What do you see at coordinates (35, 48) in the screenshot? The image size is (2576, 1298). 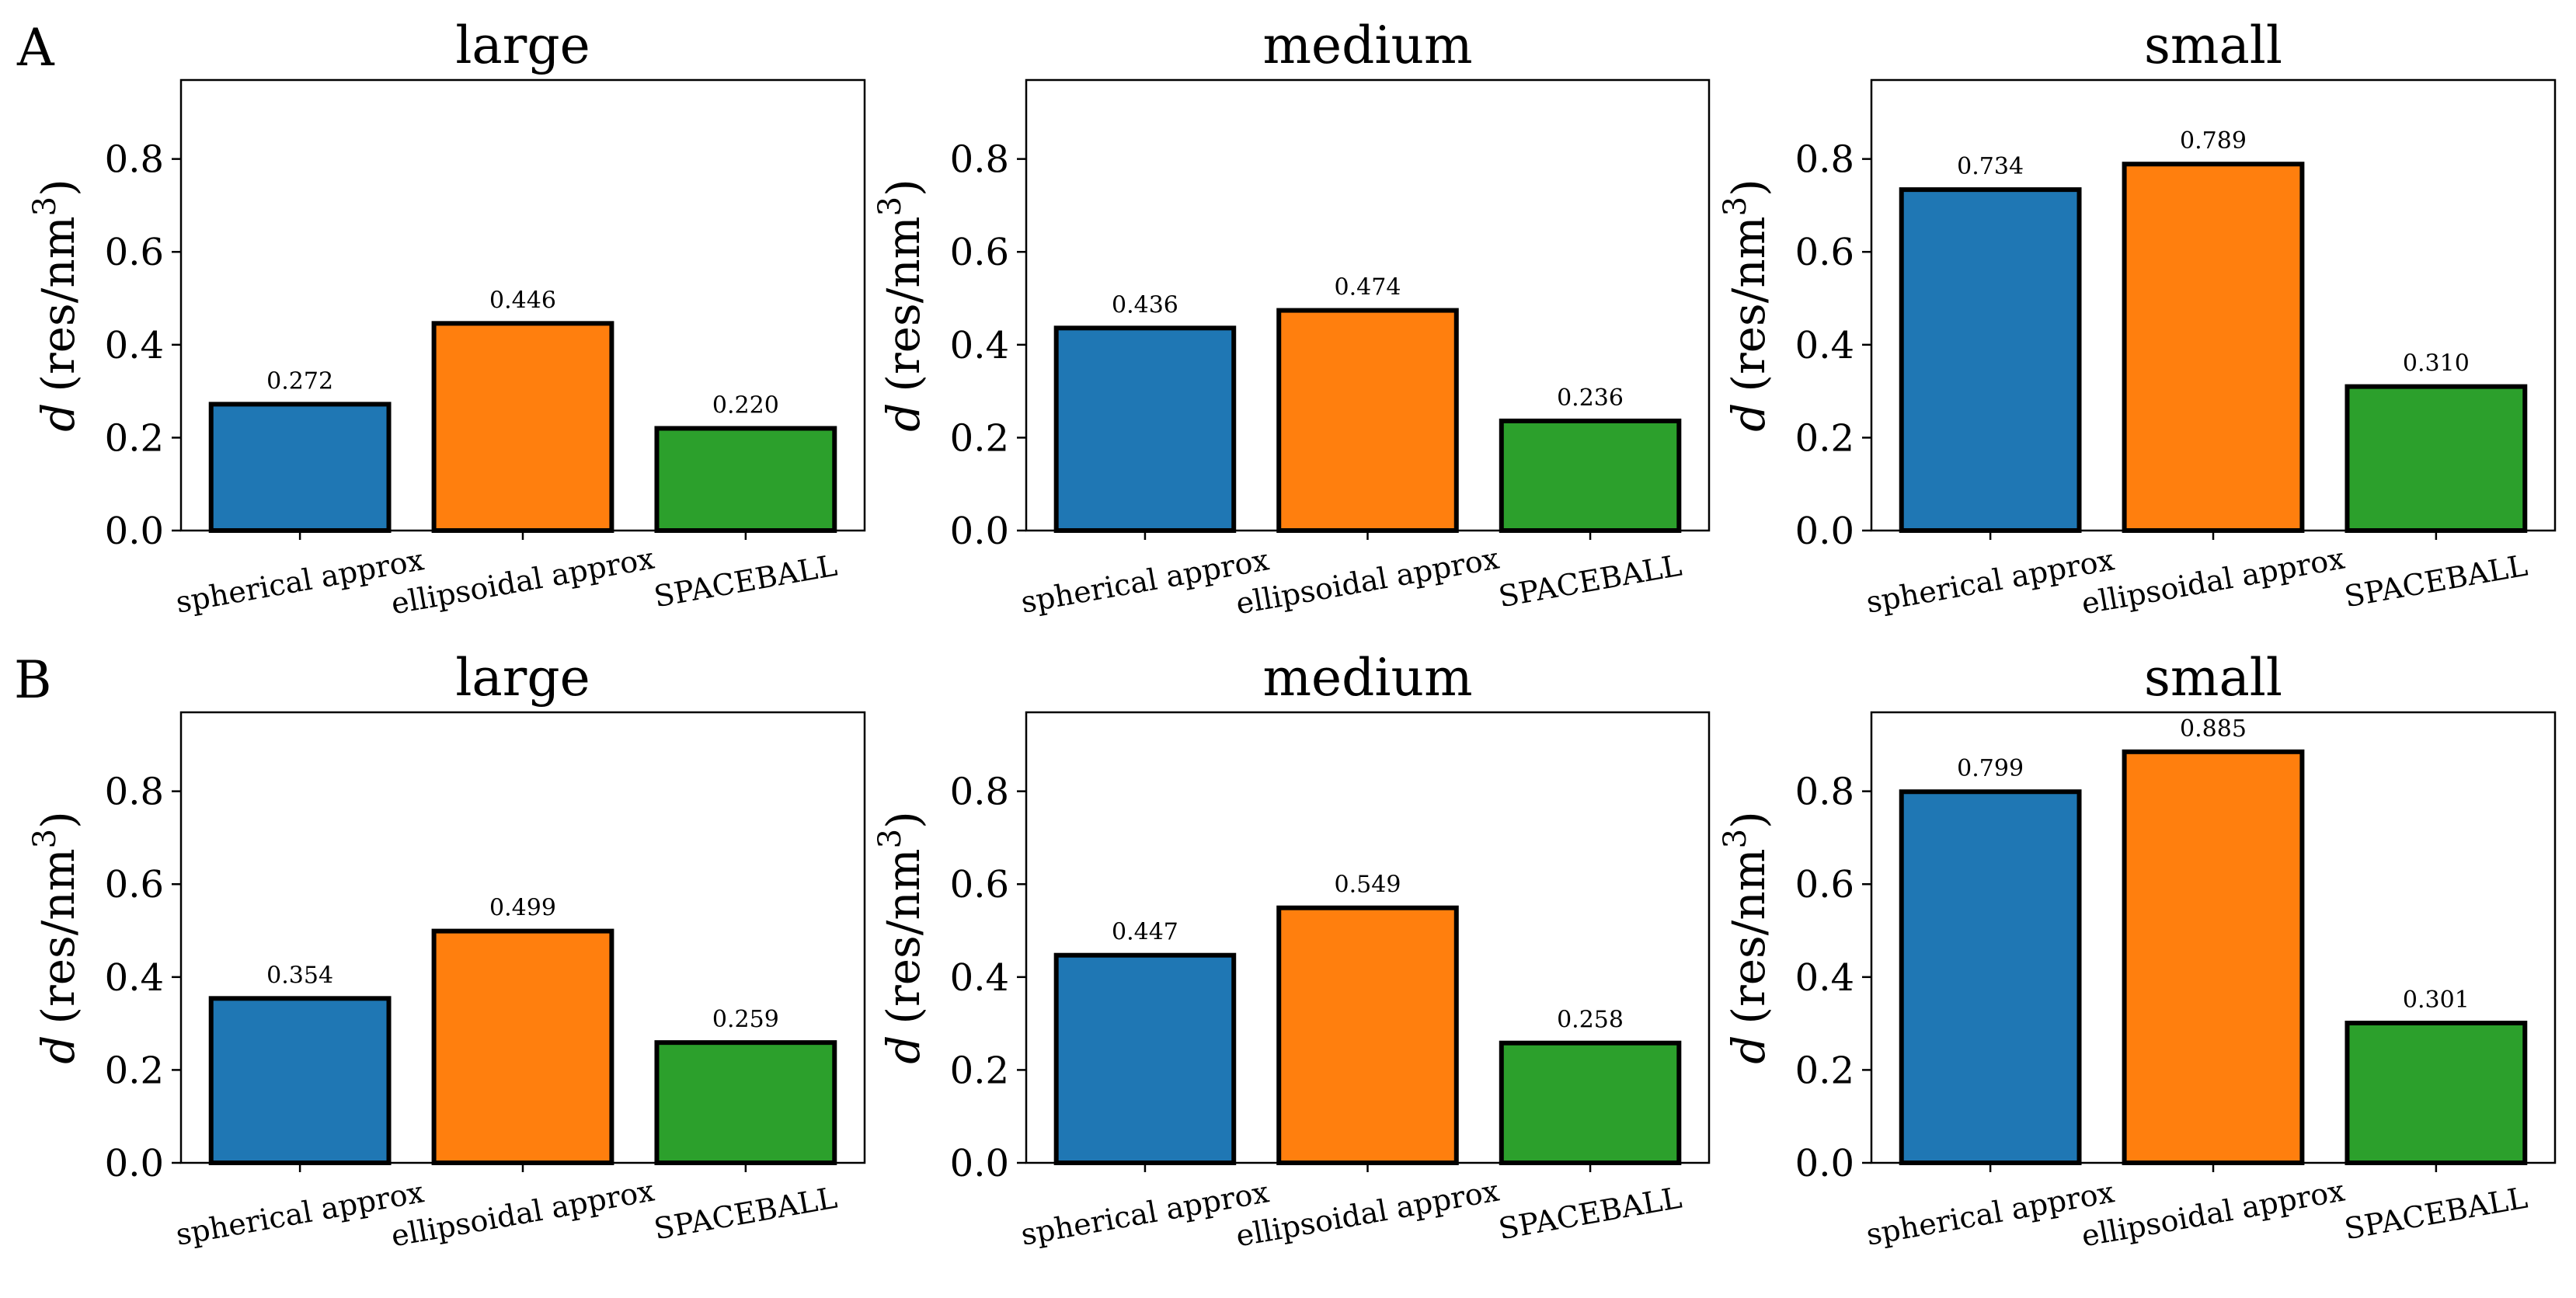 I see `panel-label-a: A` at bounding box center [35, 48].